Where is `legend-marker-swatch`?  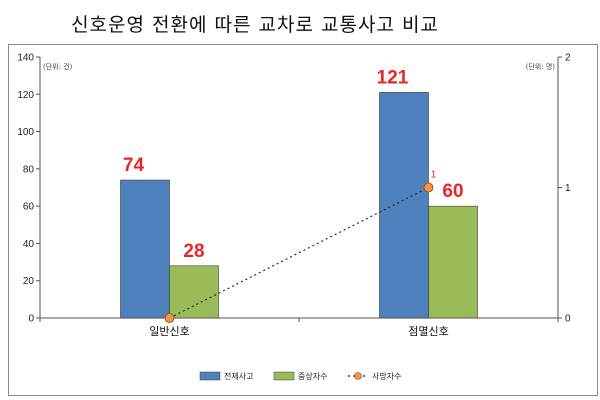
legend-marker-swatch is located at coordinates (358, 376).